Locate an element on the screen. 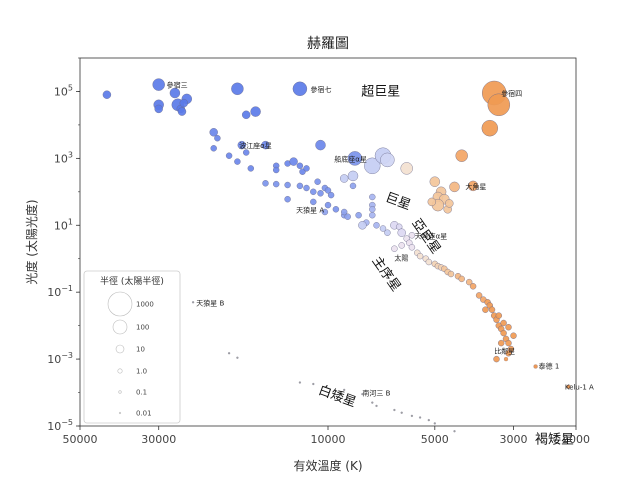 The image size is (640, 480). legend-label: 0.01 is located at coordinates (144, 414).